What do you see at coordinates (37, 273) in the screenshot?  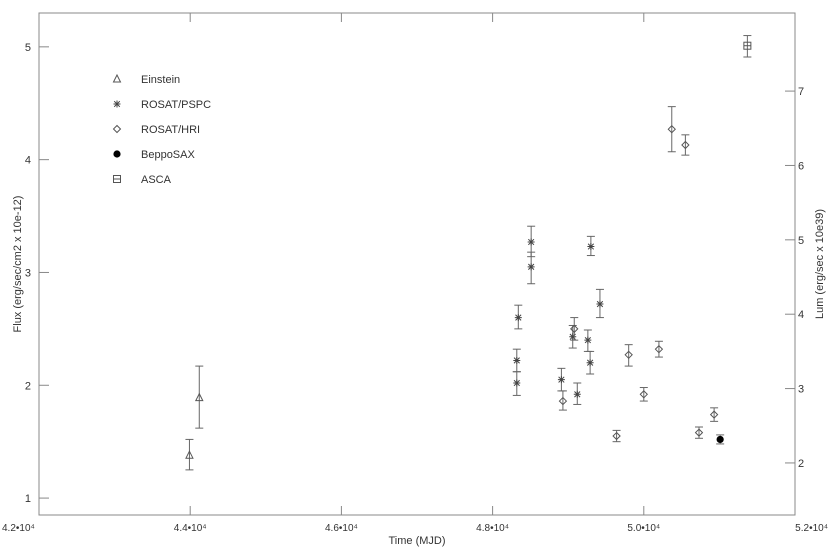 I see `y-axis-ticks: 1 2 3 4 5` at bounding box center [37, 273].